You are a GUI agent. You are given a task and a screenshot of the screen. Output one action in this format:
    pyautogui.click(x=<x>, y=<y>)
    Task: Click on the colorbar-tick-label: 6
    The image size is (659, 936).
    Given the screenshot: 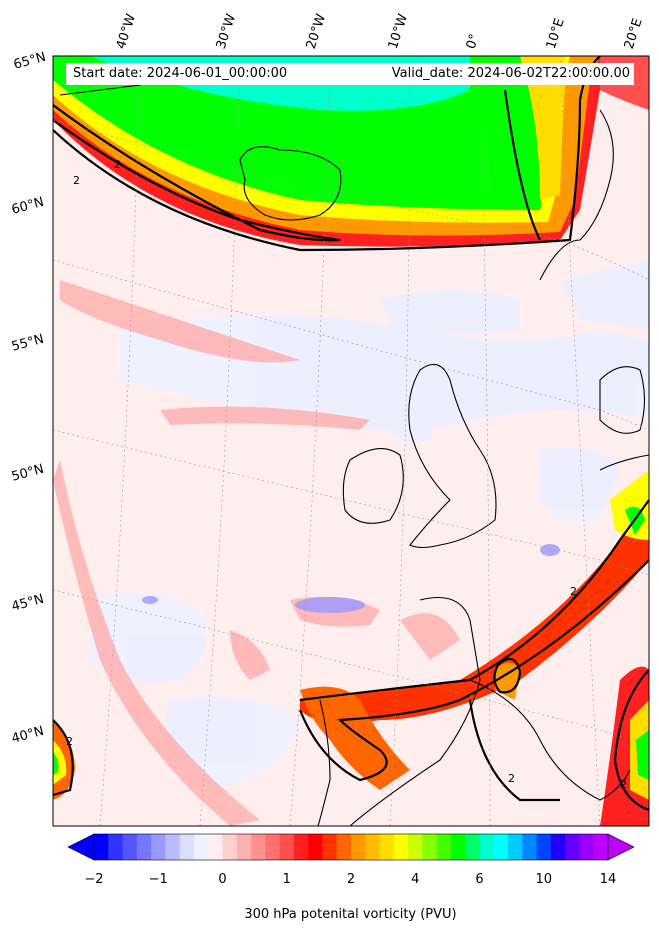 What is the action you would take?
    pyautogui.click(x=479, y=879)
    